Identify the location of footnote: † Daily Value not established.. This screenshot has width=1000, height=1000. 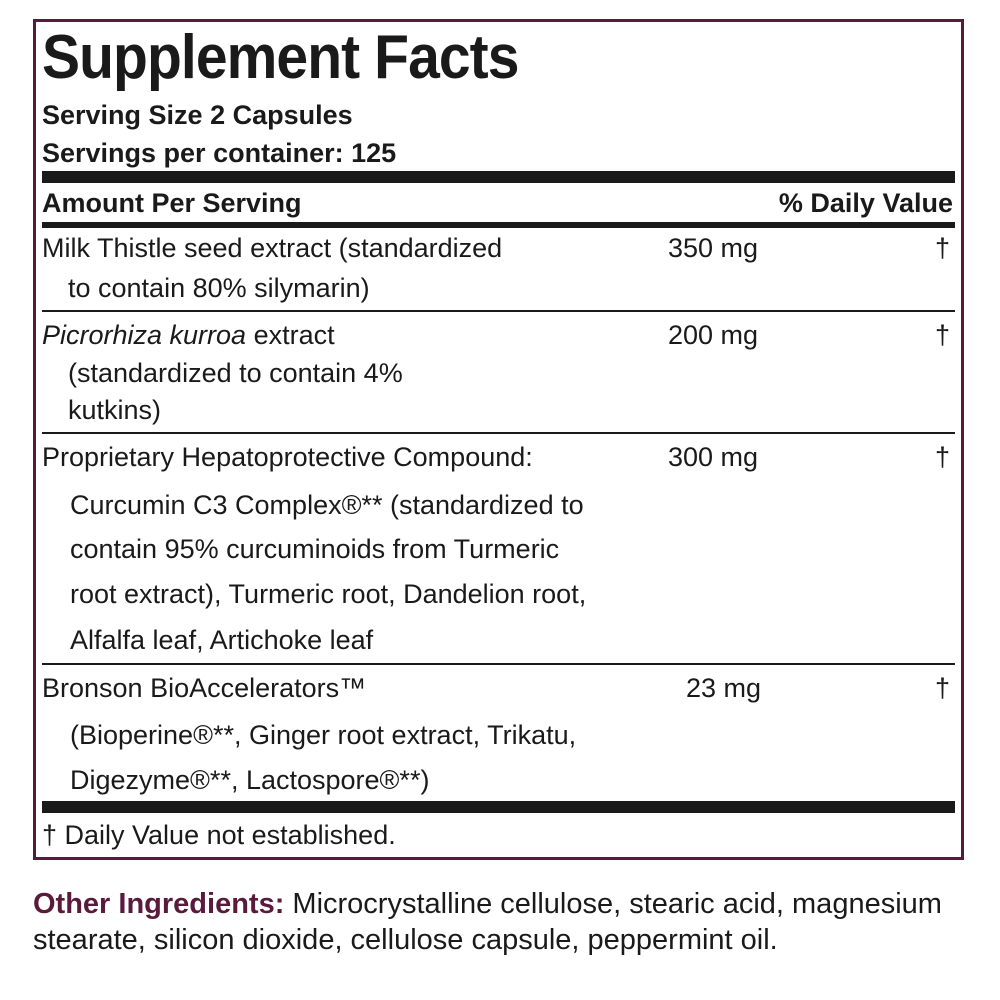
(219, 835).